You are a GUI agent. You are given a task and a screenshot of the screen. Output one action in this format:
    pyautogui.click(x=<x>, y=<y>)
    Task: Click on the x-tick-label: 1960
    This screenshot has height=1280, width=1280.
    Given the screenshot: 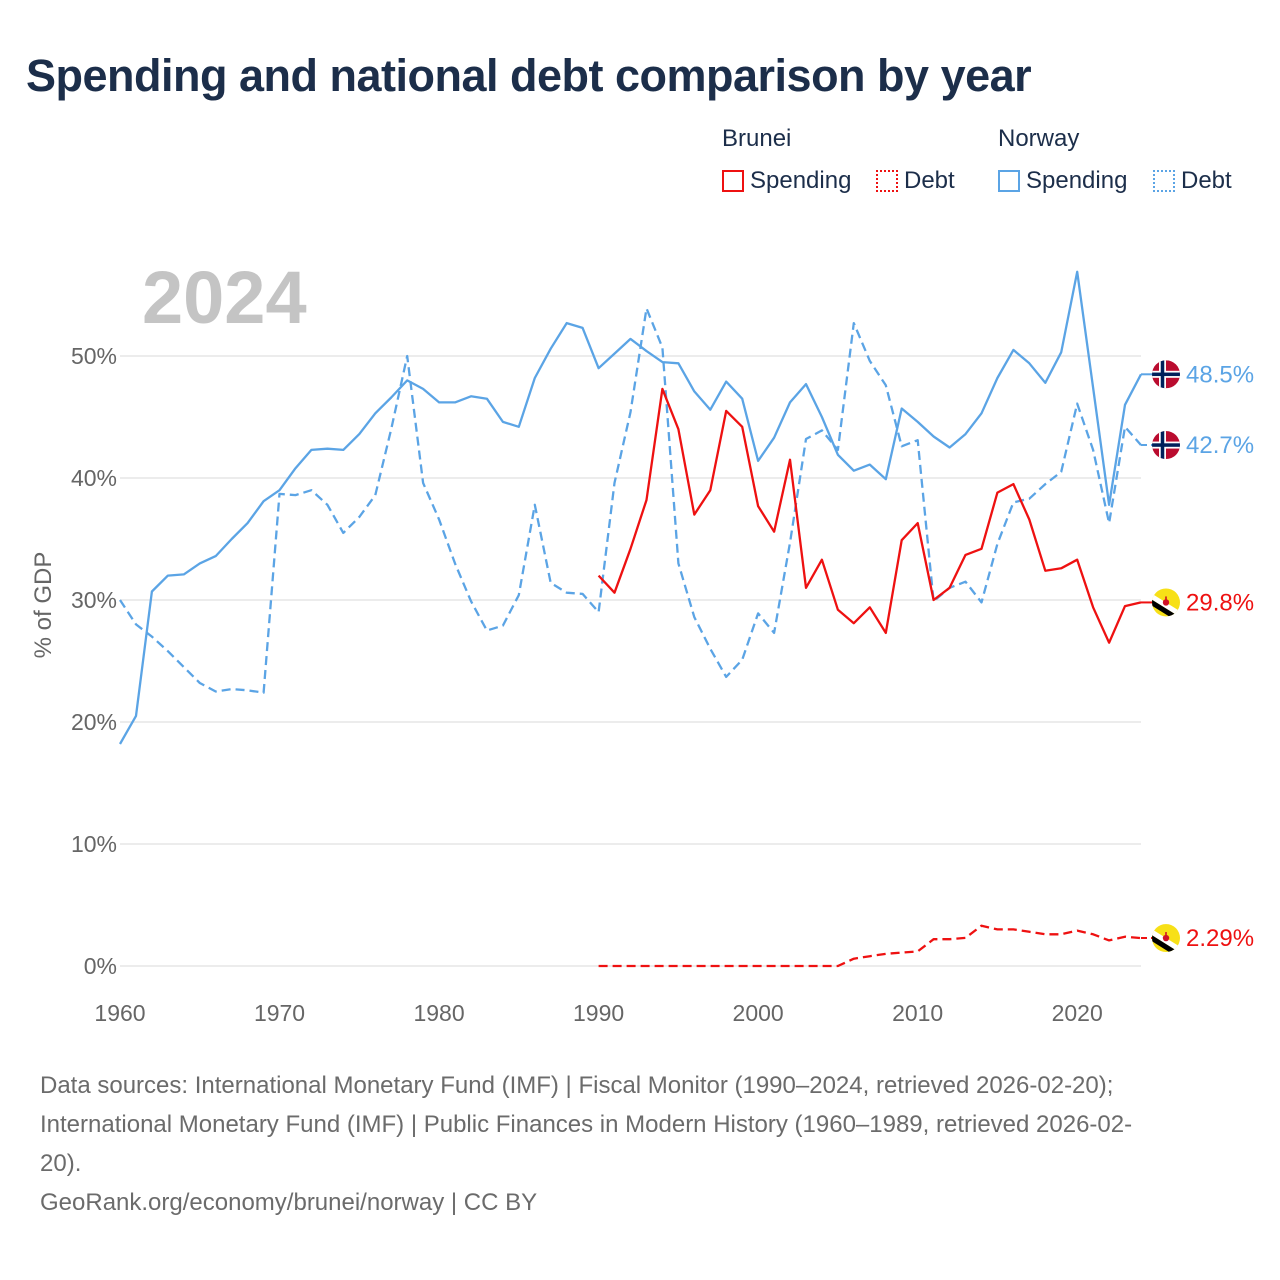 What is the action you would take?
    pyautogui.click(x=119, y=1013)
    